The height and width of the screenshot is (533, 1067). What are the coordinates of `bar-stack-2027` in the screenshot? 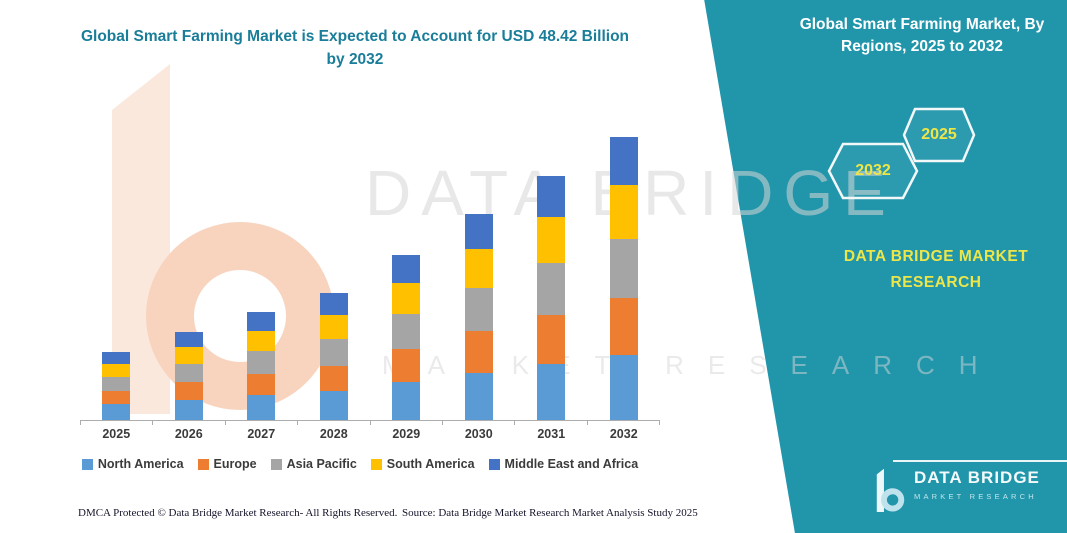 It's located at (261, 366).